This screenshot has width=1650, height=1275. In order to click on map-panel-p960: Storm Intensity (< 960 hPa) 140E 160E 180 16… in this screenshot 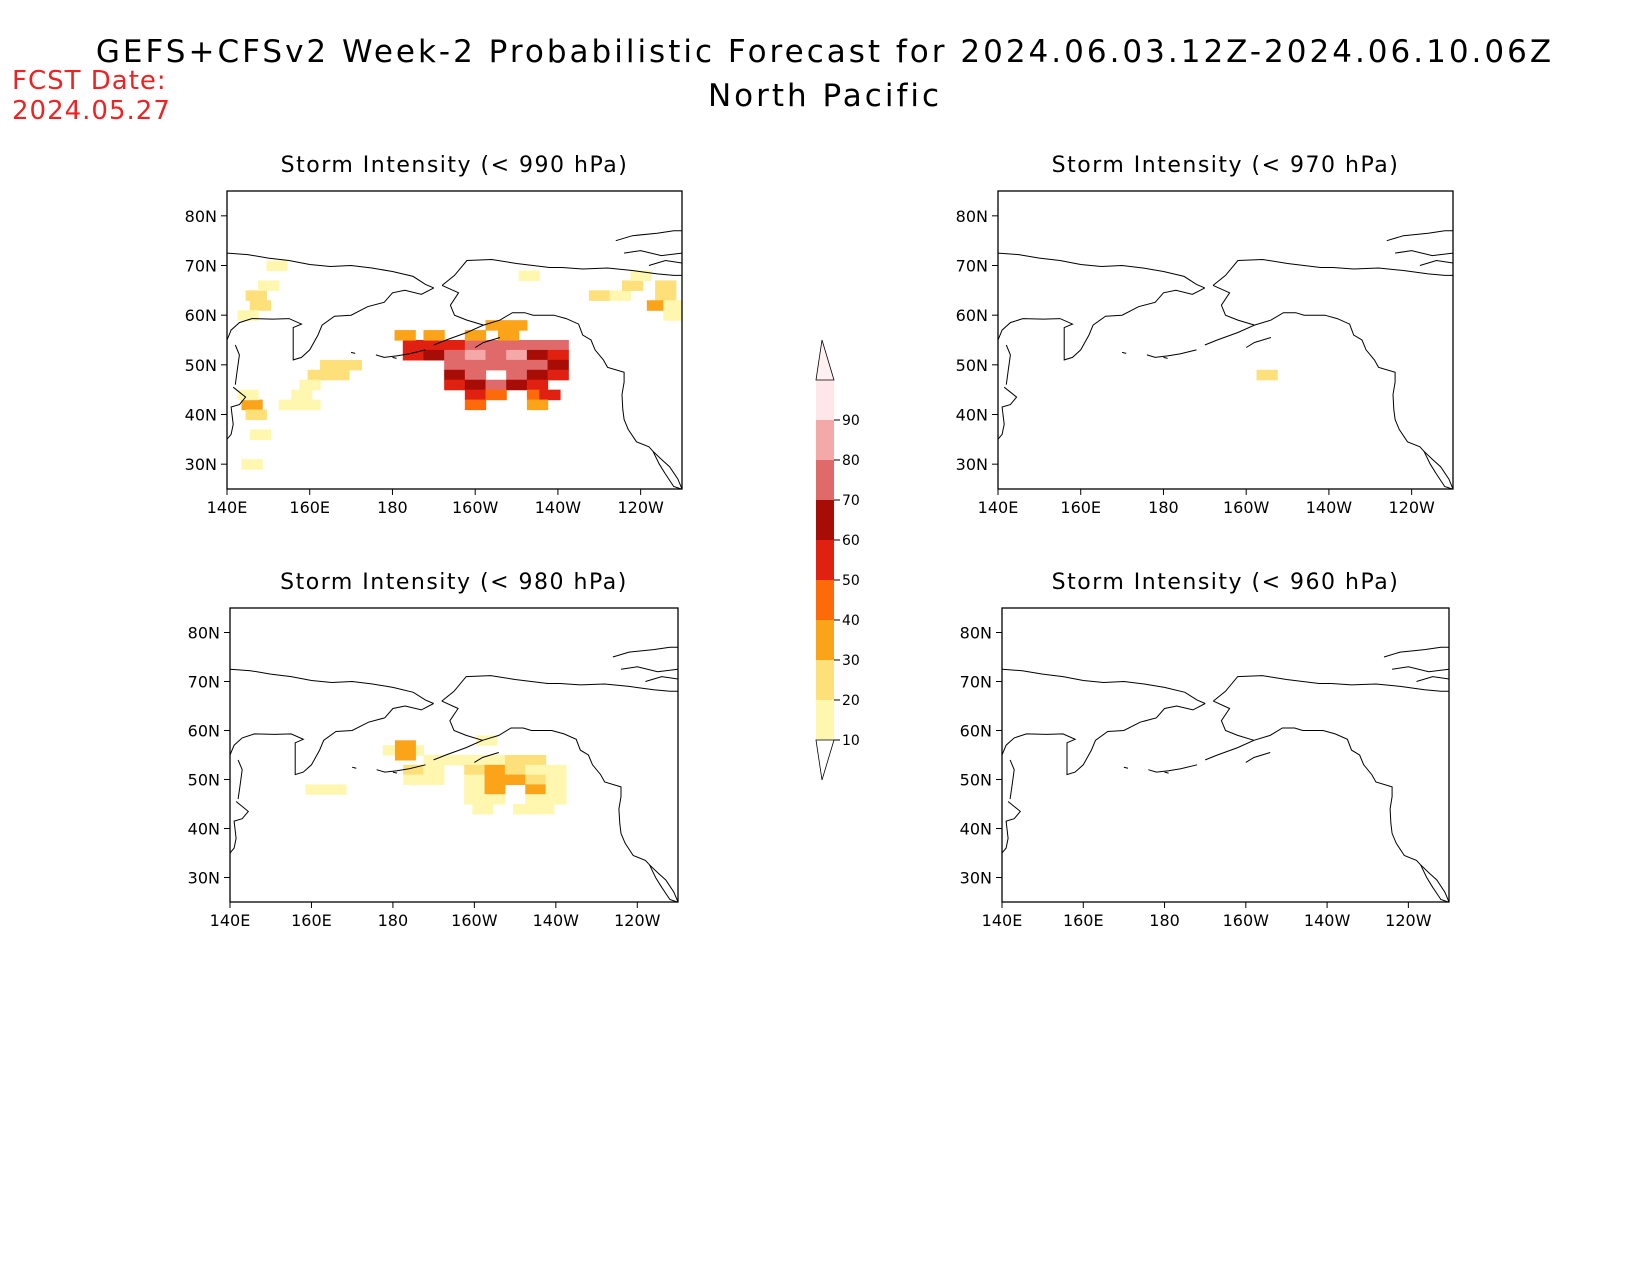, I will do `click(1205, 750)`.